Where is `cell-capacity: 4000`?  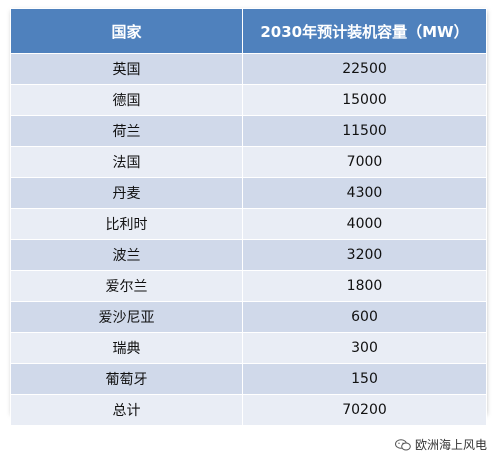 cell-capacity: 4000 is located at coordinates (364, 224).